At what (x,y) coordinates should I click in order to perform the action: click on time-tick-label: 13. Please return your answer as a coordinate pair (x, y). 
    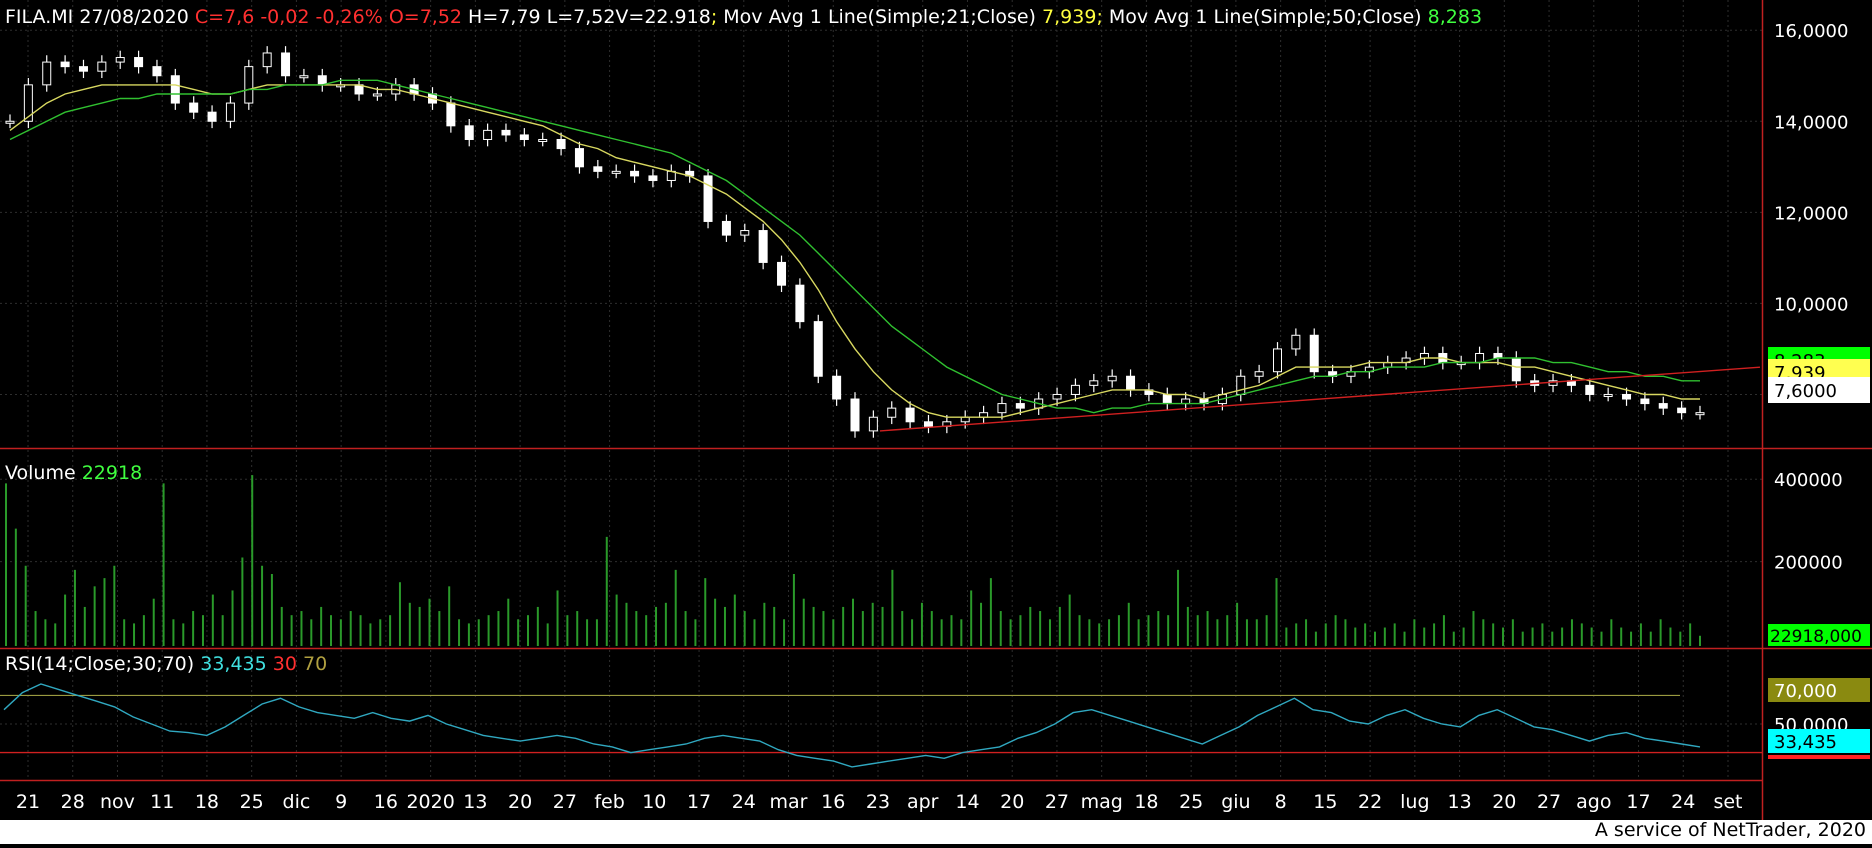
    Looking at the image, I should click on (1459, 802).